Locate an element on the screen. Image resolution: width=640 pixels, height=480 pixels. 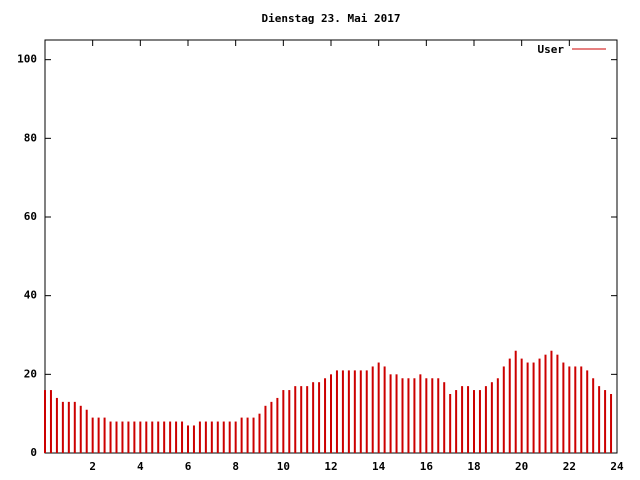
y-tick-label: 0 is located at coordinates (33, 452).